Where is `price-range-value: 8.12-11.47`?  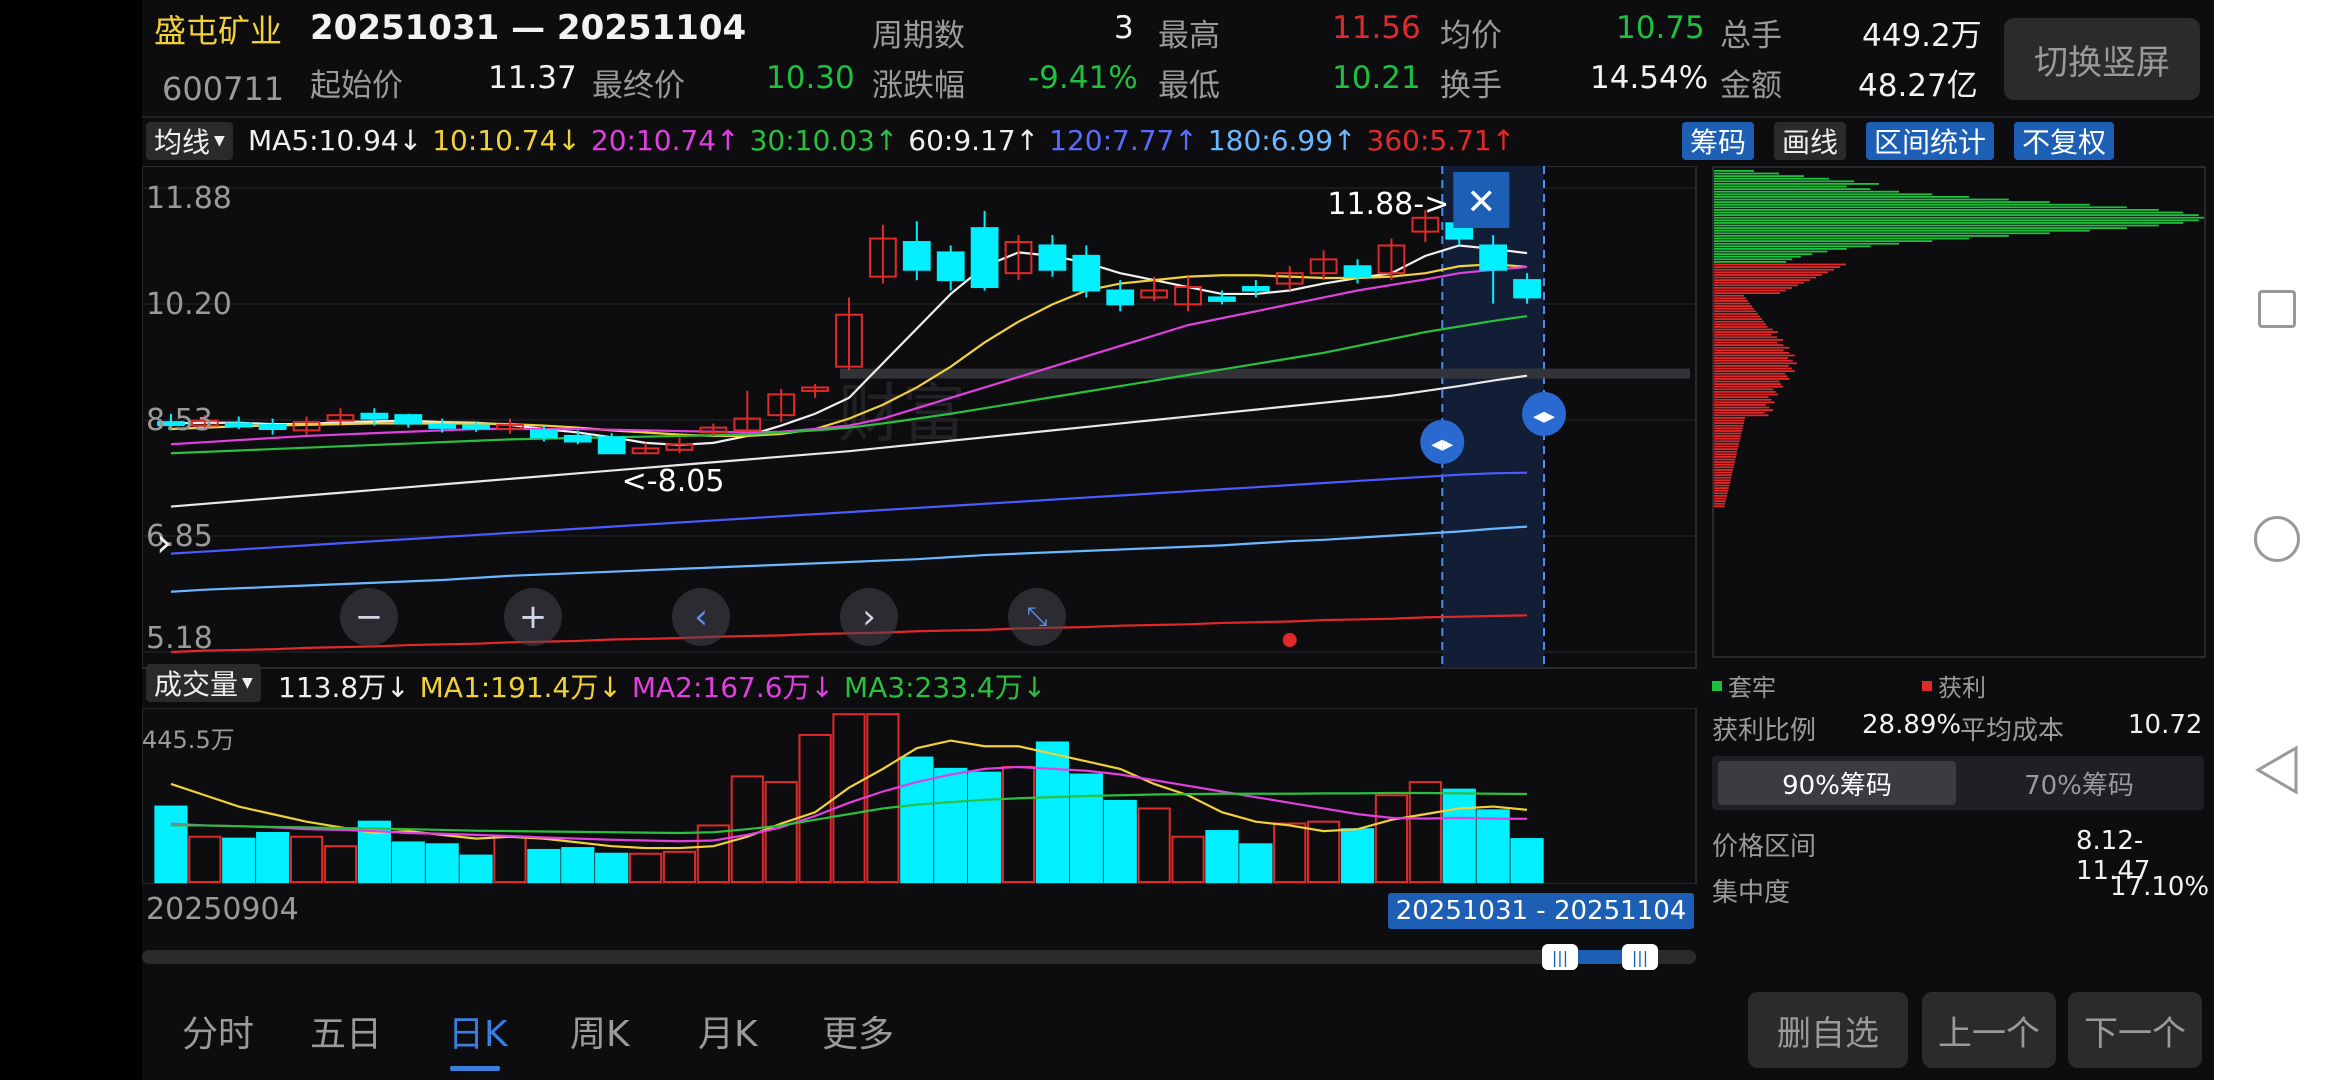
price-range-value: 8.12-11.47 is located at coordinates (2113, 856).